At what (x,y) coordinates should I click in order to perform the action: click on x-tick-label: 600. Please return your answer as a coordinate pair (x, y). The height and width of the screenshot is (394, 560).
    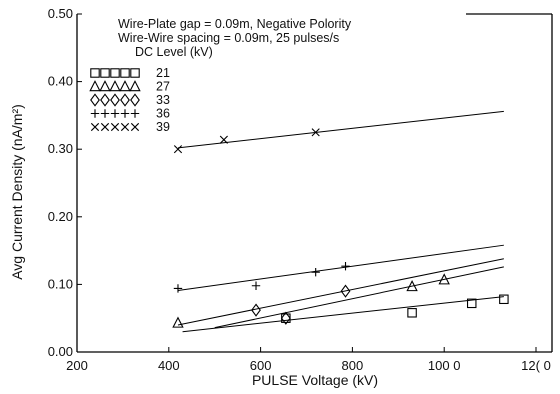
    Looking at the image, I should click on (261, 365).